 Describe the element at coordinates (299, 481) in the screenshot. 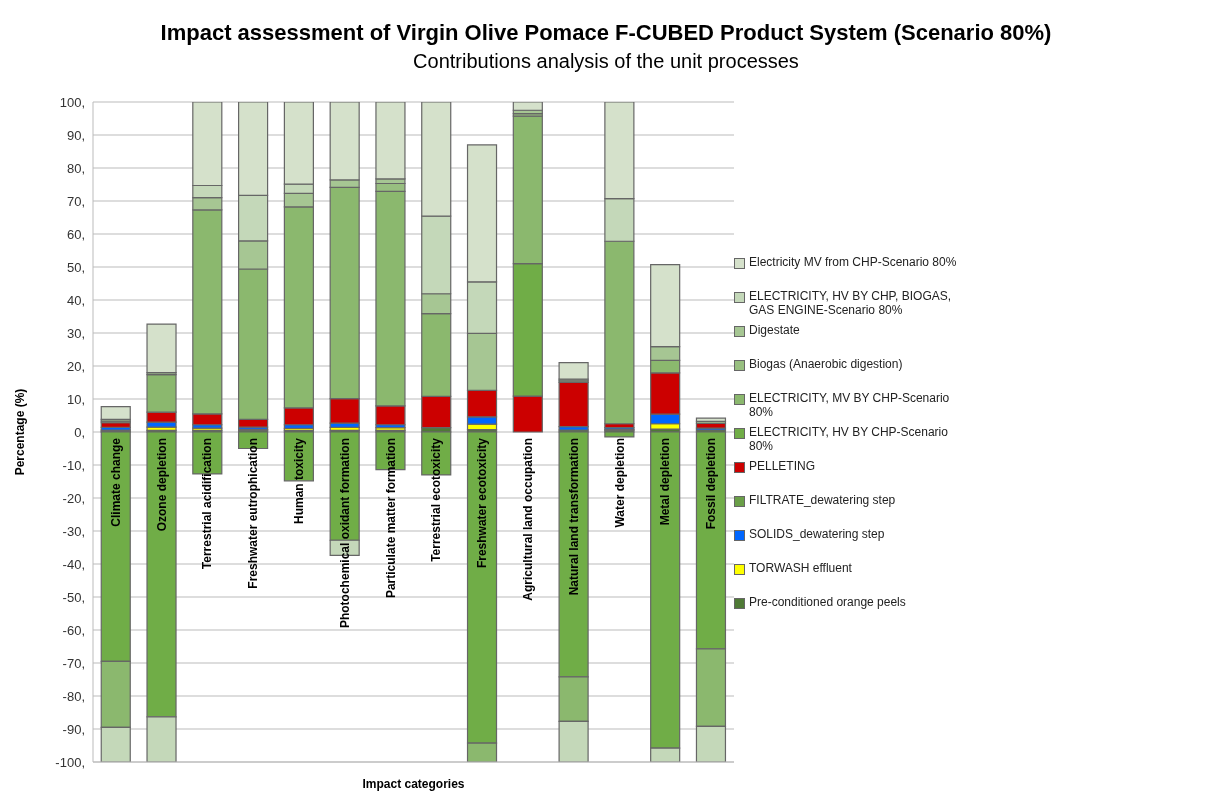

I see `x-tick-label: Human toxicity` at that location.